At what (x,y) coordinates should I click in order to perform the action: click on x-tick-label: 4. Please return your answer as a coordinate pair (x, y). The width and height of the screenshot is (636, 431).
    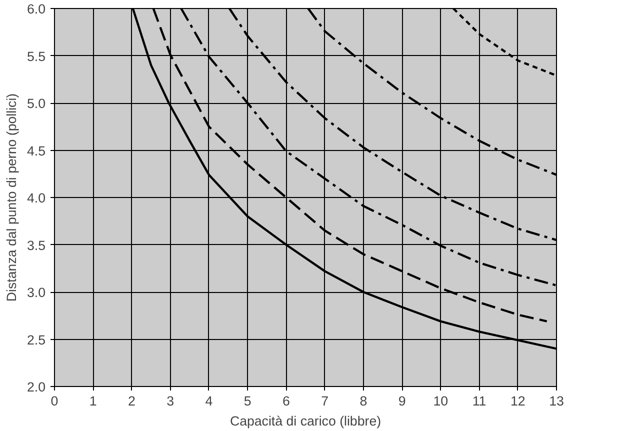
    Looking at the image, I should click on (209, 401).